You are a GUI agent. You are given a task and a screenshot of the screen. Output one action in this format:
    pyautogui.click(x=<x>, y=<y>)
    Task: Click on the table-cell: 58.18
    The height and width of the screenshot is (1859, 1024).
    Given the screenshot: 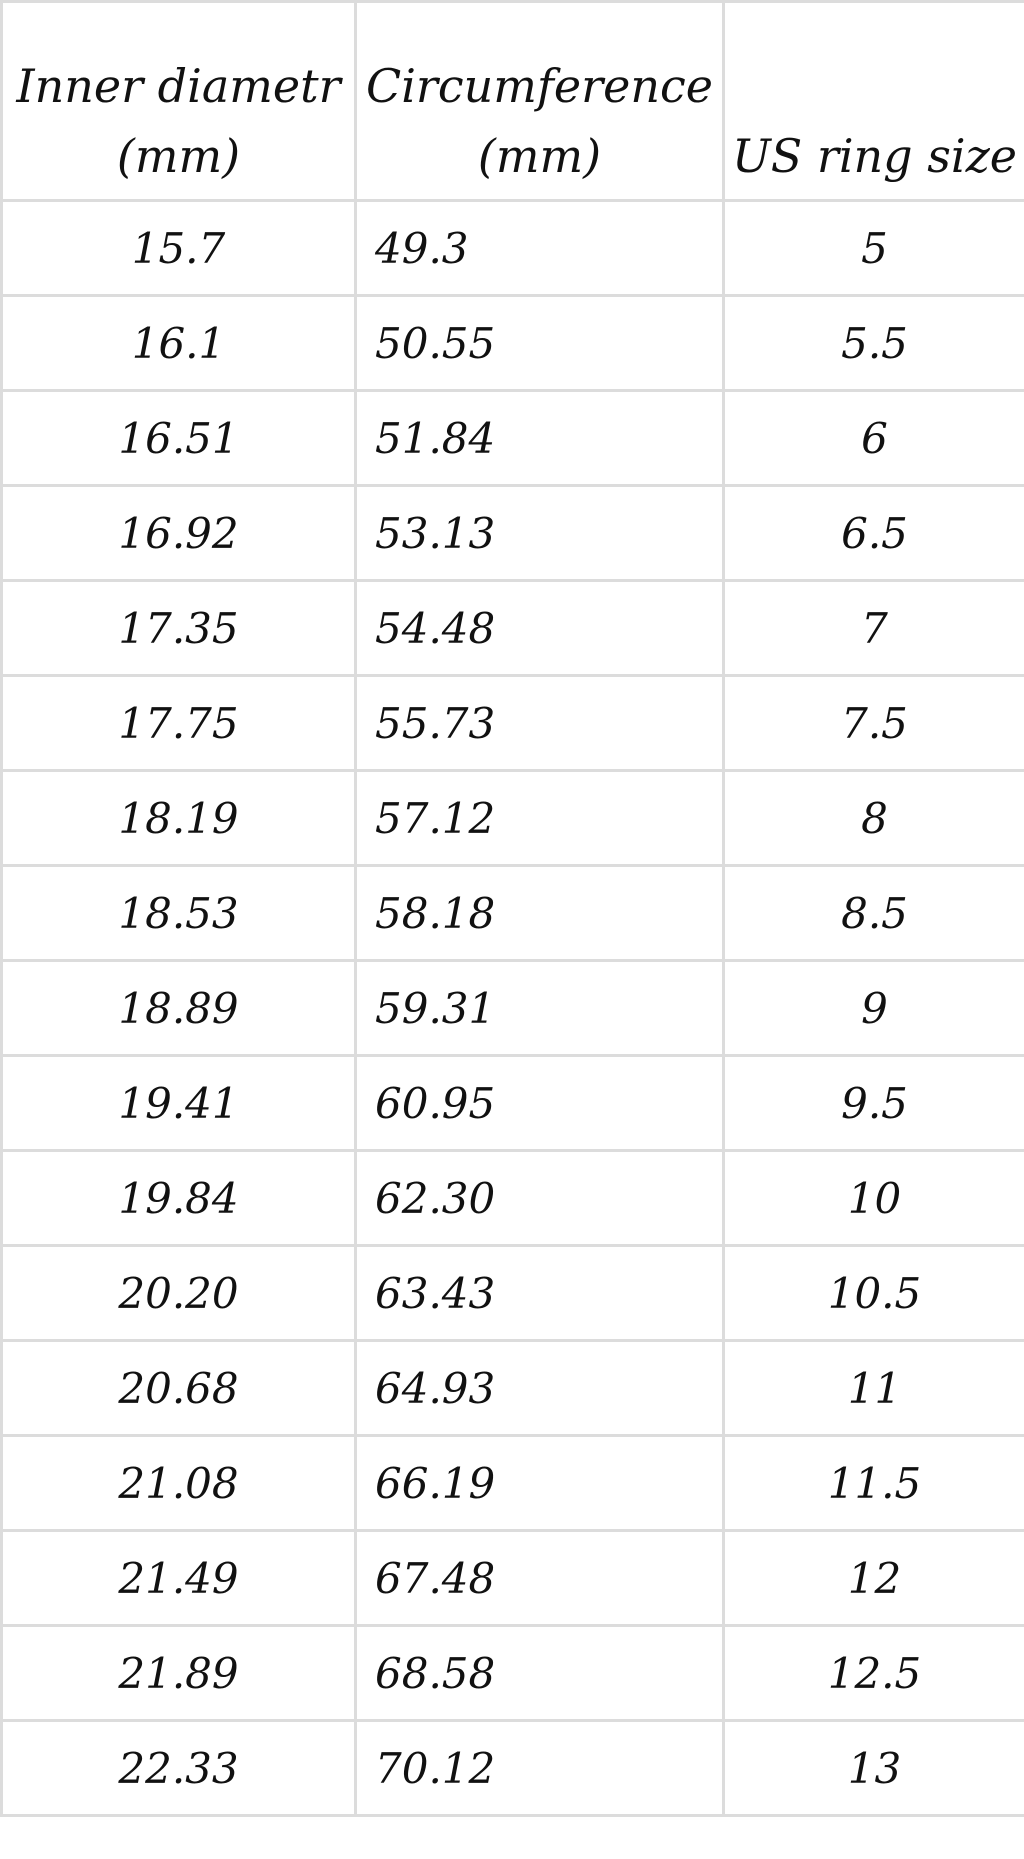 What is the action you would take?
    pyautogui.click(x=539, y=913)
    